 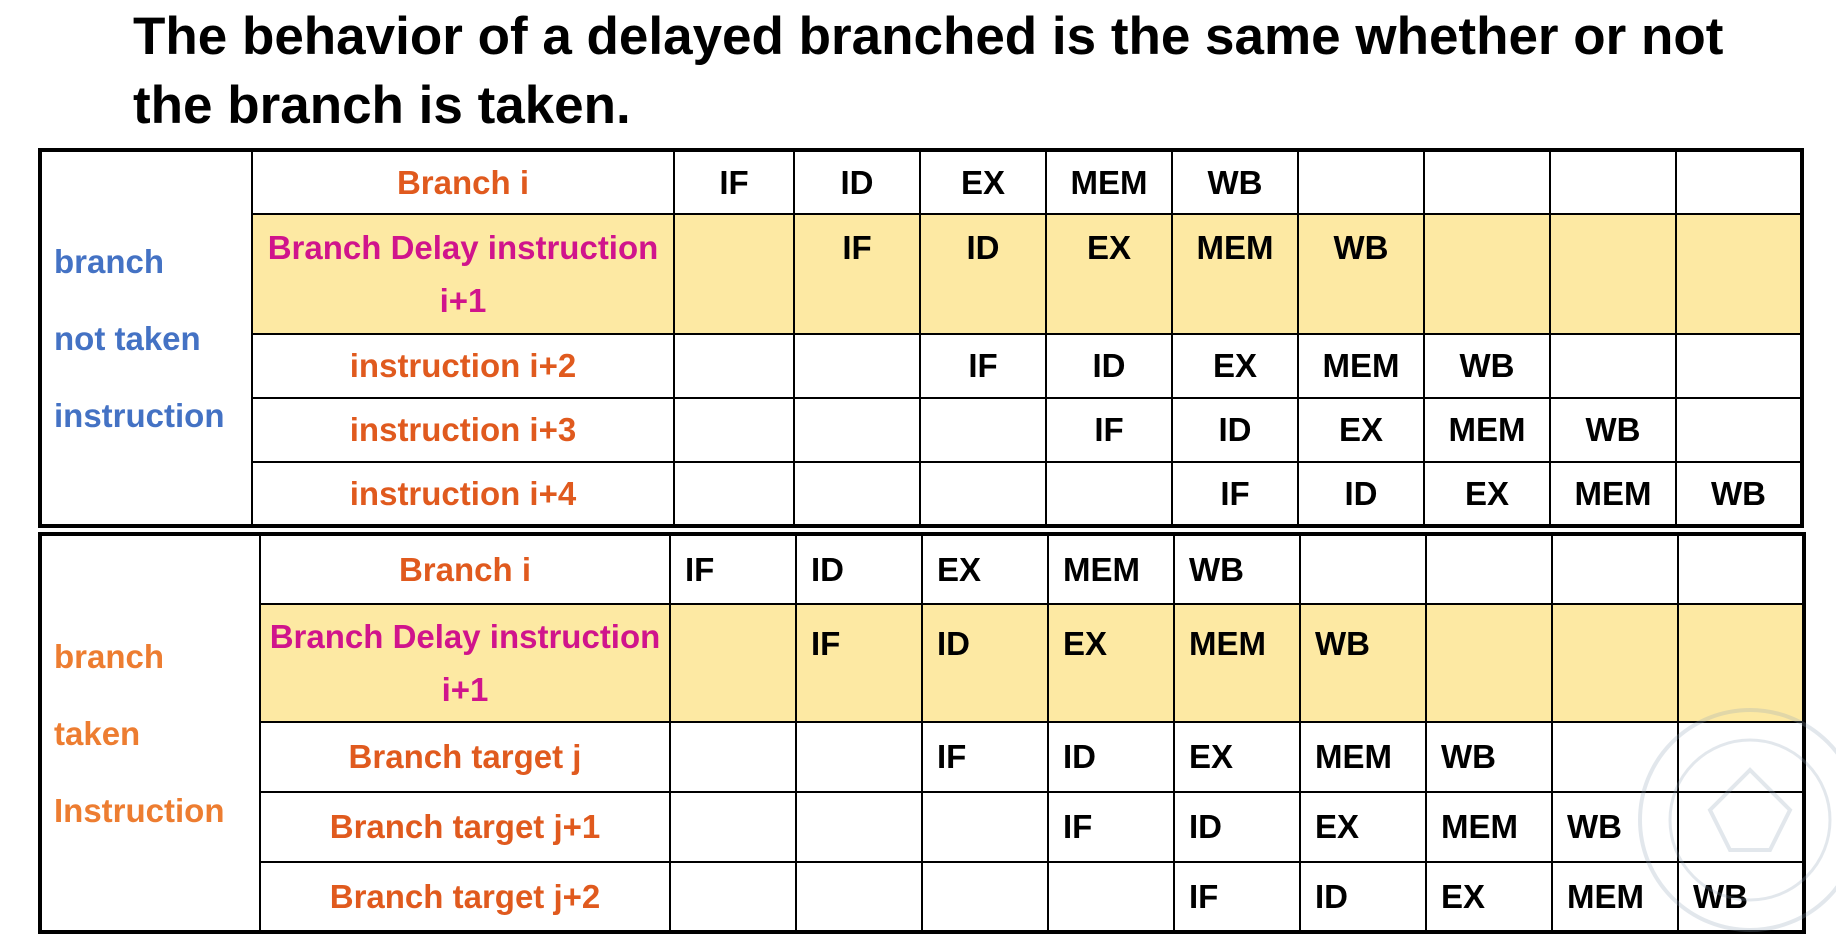 I want to click on instruction-label: instruction i+2, so click(x=463, y=366).